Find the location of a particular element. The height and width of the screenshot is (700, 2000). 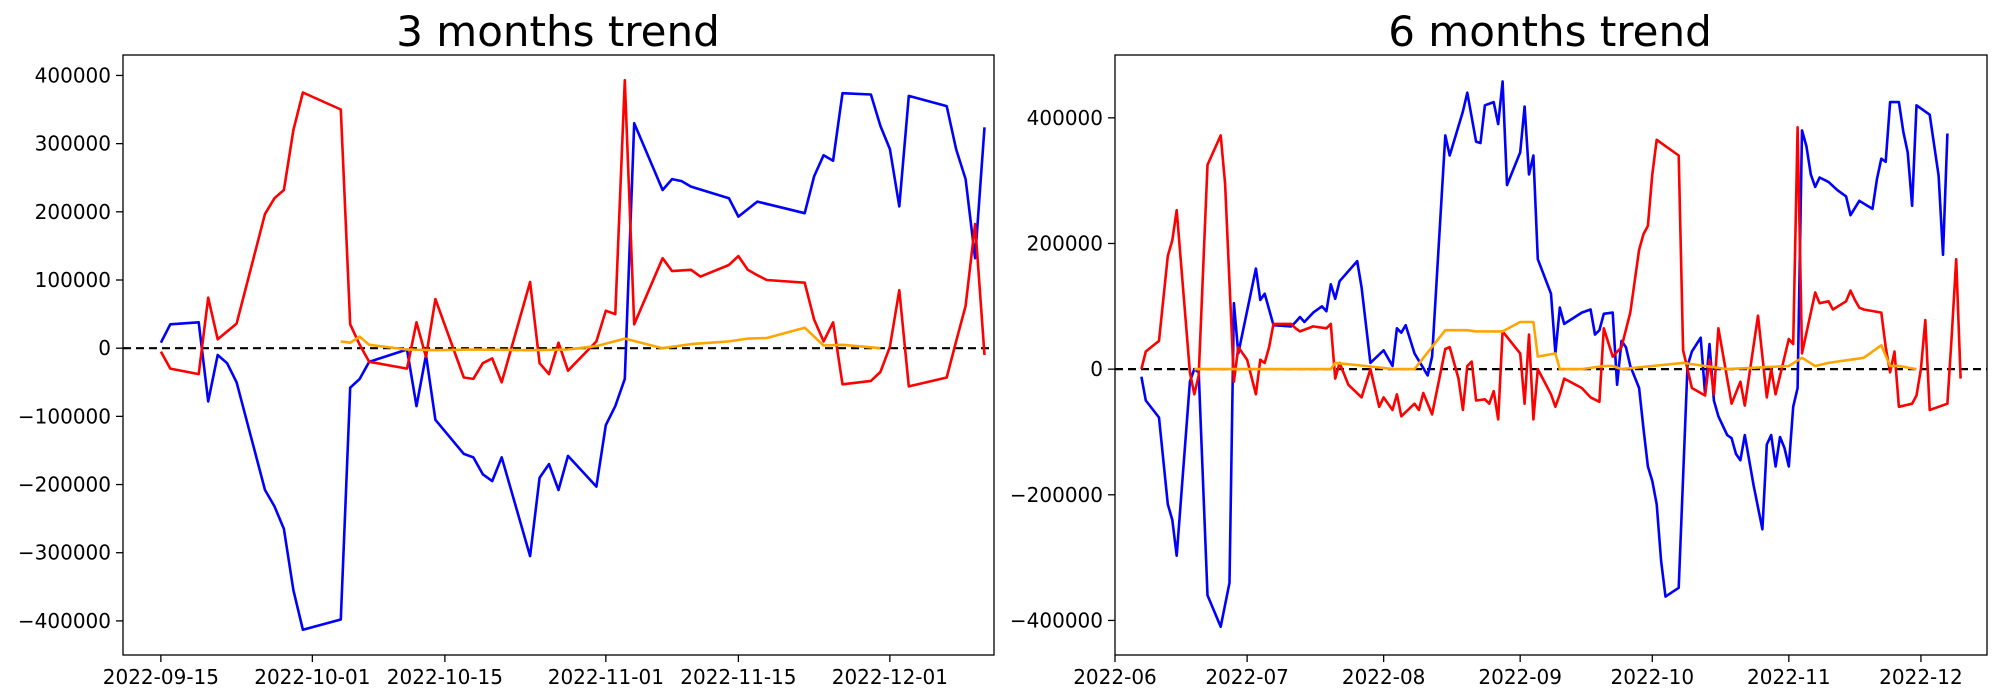

x-tick-label: 2022-09-15 is located at coordinates (161, 677).